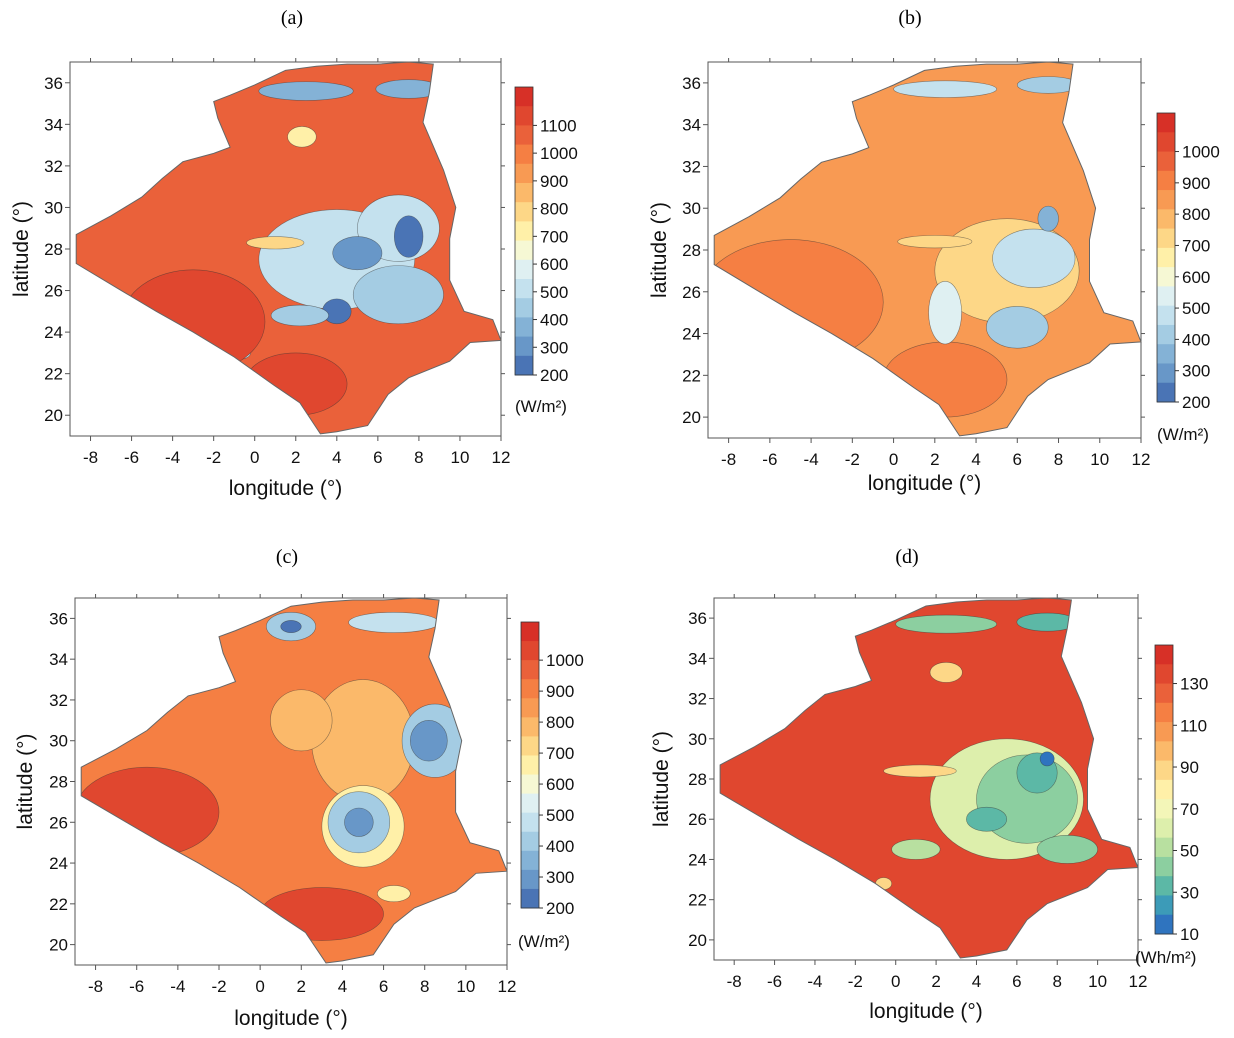 Image resolution: width=1234 pixels, height=1038 pixels. Describe the element at coordinates (1189, 892) in the screenshot. I see `colorbar-label: 30` at that location.